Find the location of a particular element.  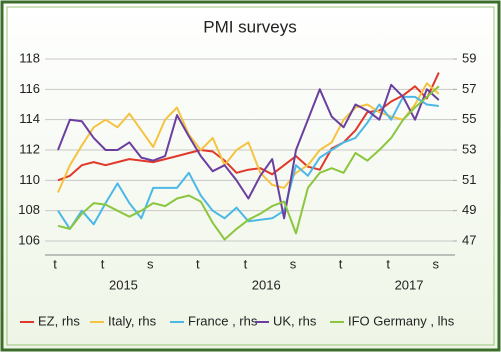

year-label: 2015 is located at coordinates (123, 284).